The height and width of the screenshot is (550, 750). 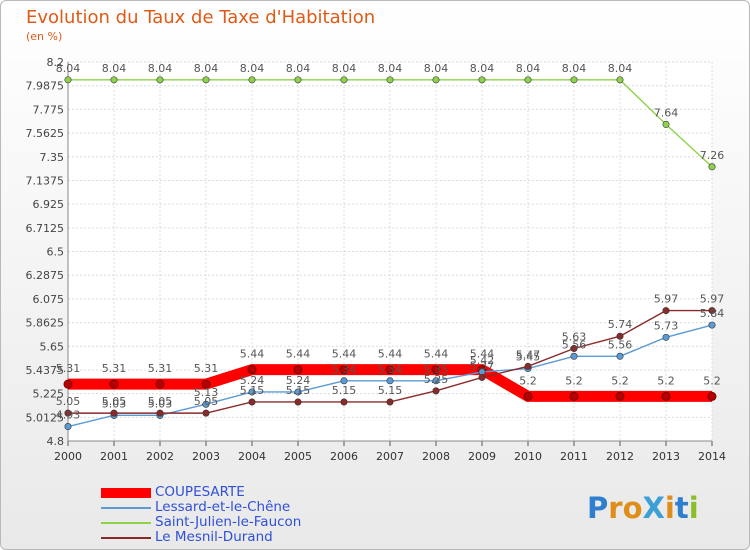 I want to click on data-label: 7.64, so click(x=666, y=112).